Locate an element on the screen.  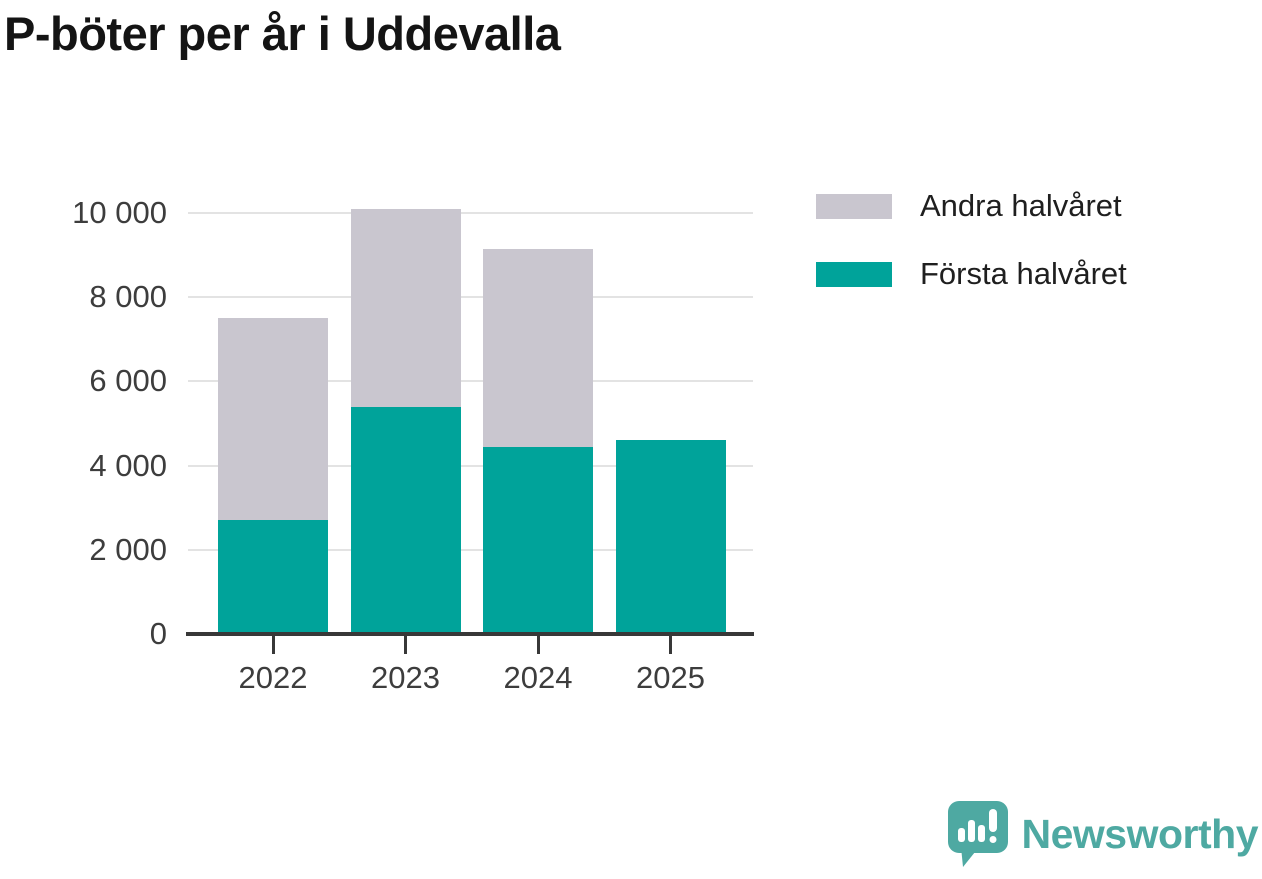
x-tick-label-2022: 2022 is located at coordinates (273, 677).